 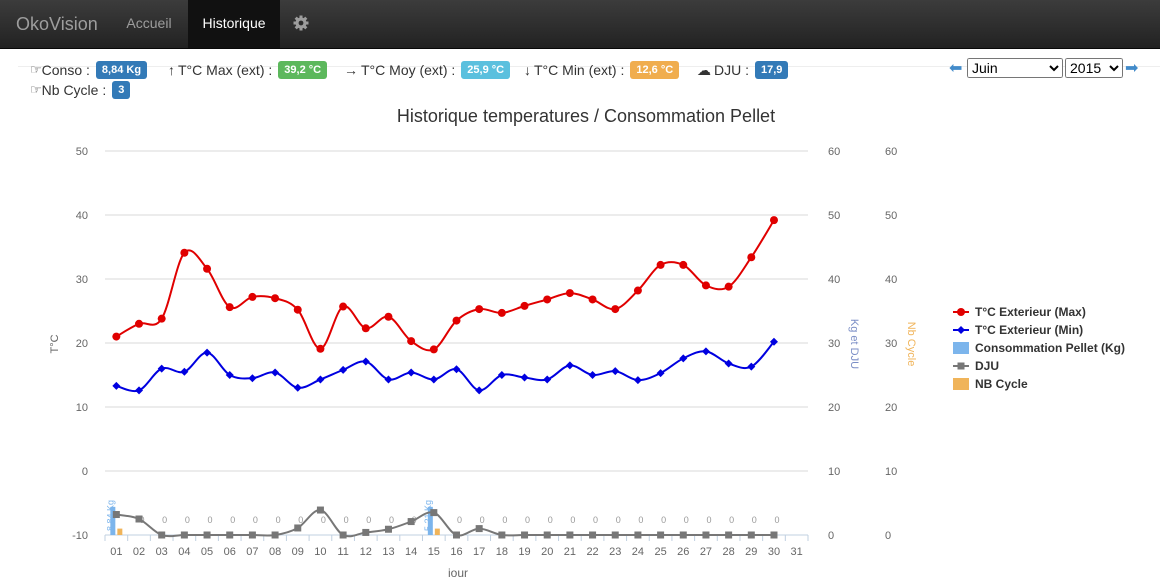 What do you see at coordinates (834, 152) in the screenshot?
I see `y-tick-right1: 60` at bounding box center [834, 152].